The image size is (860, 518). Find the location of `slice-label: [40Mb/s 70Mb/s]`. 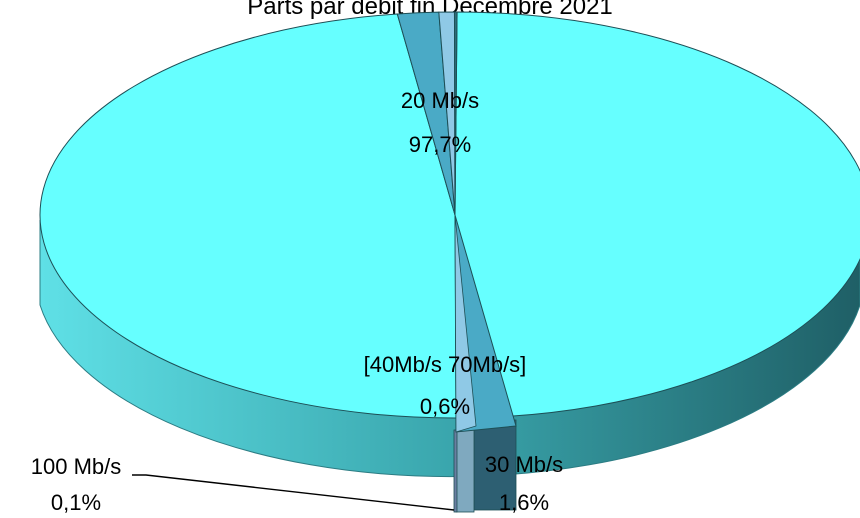

slice-label: [40Mb/s 70Mb/s] is located at coordinates (445, 364).